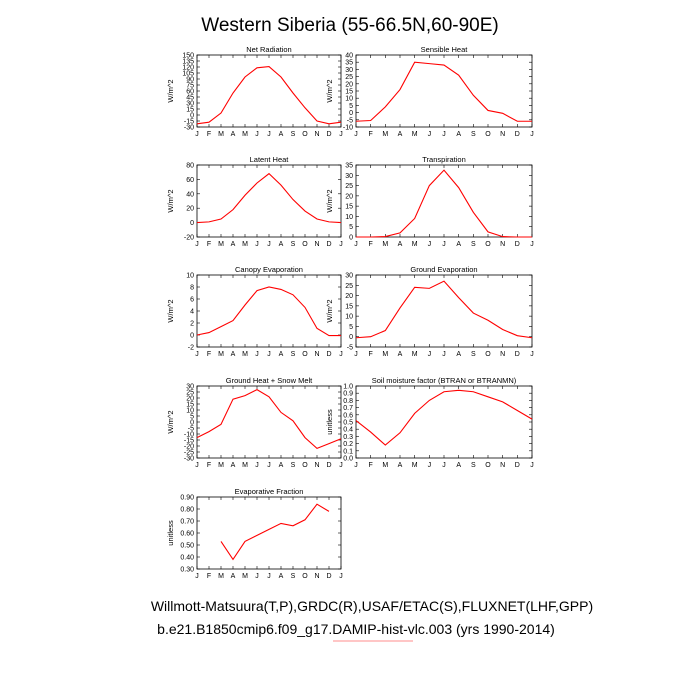 This screenshot has width=700, height=700. What do you see at coordinates (444, 380) in the screenshot?
I see `panel-title: Soil moisture factor (BTRAN or BTRANMN)` at bounding box center [444, 380].